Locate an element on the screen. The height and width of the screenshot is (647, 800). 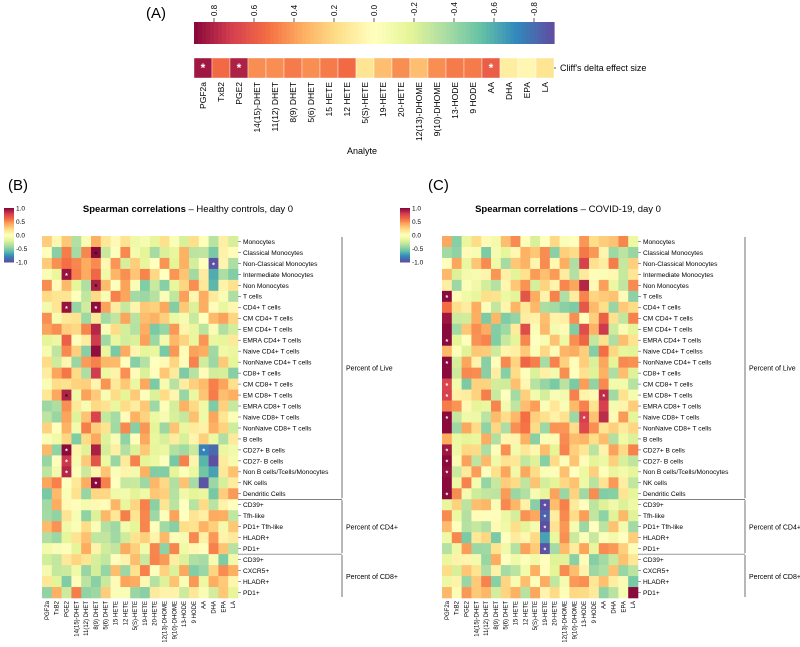
b-row-label: PD1+ Tfh-like is located at coordinates (263, 527).